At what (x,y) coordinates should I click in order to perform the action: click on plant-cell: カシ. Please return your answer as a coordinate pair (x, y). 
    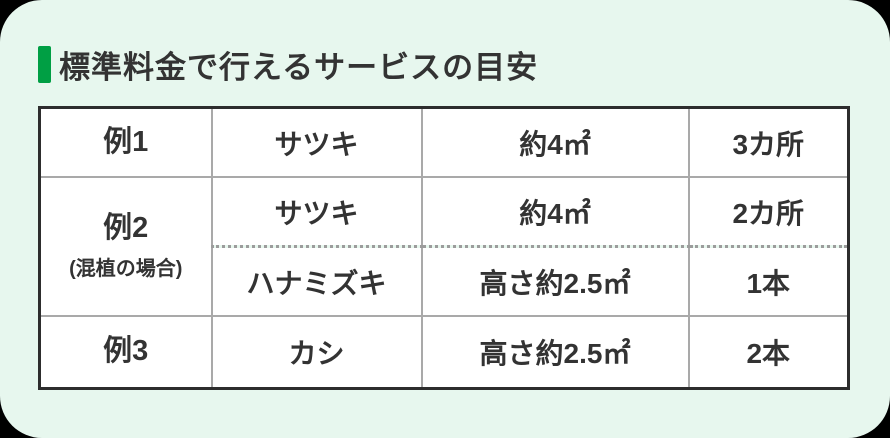
    Looking at the image, I should click on (316, 352).